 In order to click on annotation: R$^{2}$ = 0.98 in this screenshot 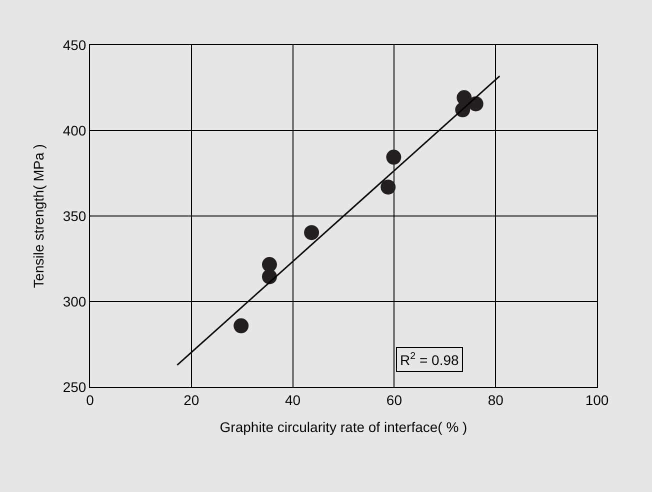, I will do `click(429, 359)`.